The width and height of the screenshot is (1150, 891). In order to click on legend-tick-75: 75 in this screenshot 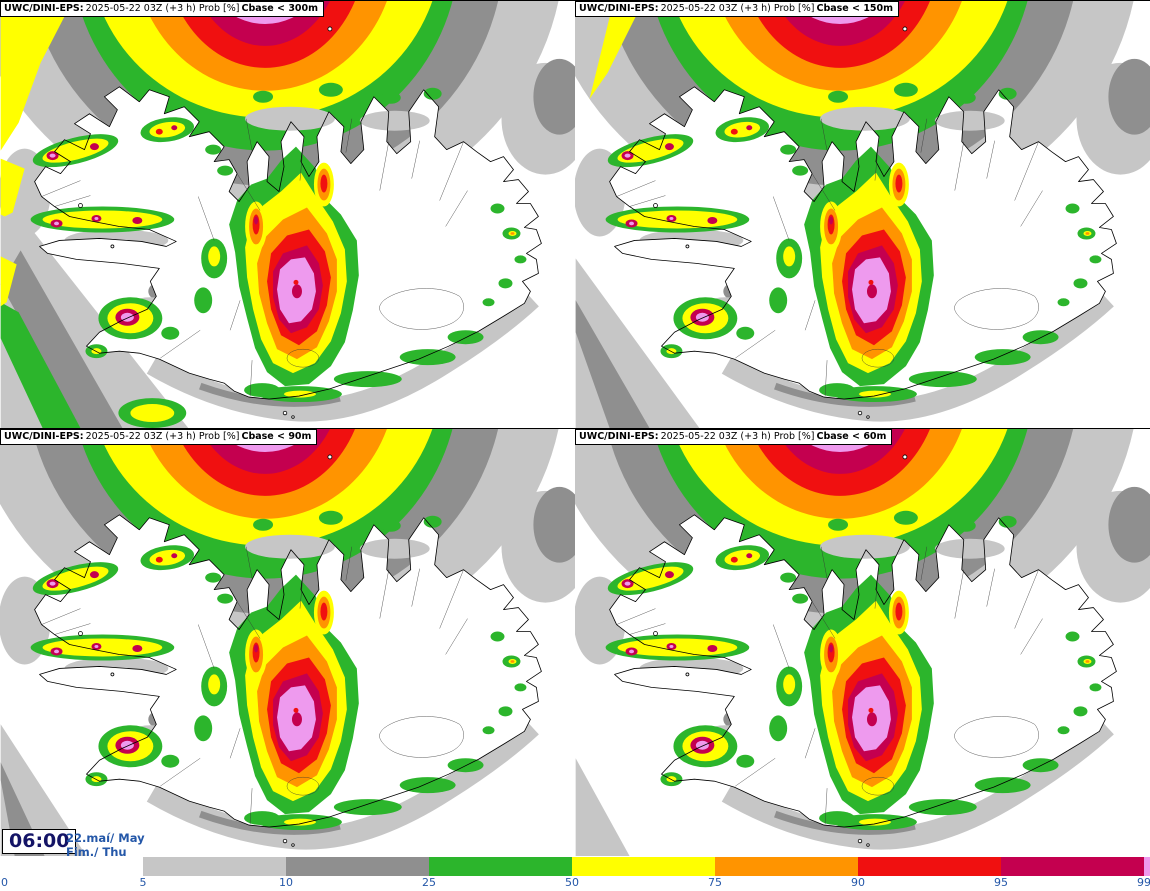, I will do `click(715, 882)`.